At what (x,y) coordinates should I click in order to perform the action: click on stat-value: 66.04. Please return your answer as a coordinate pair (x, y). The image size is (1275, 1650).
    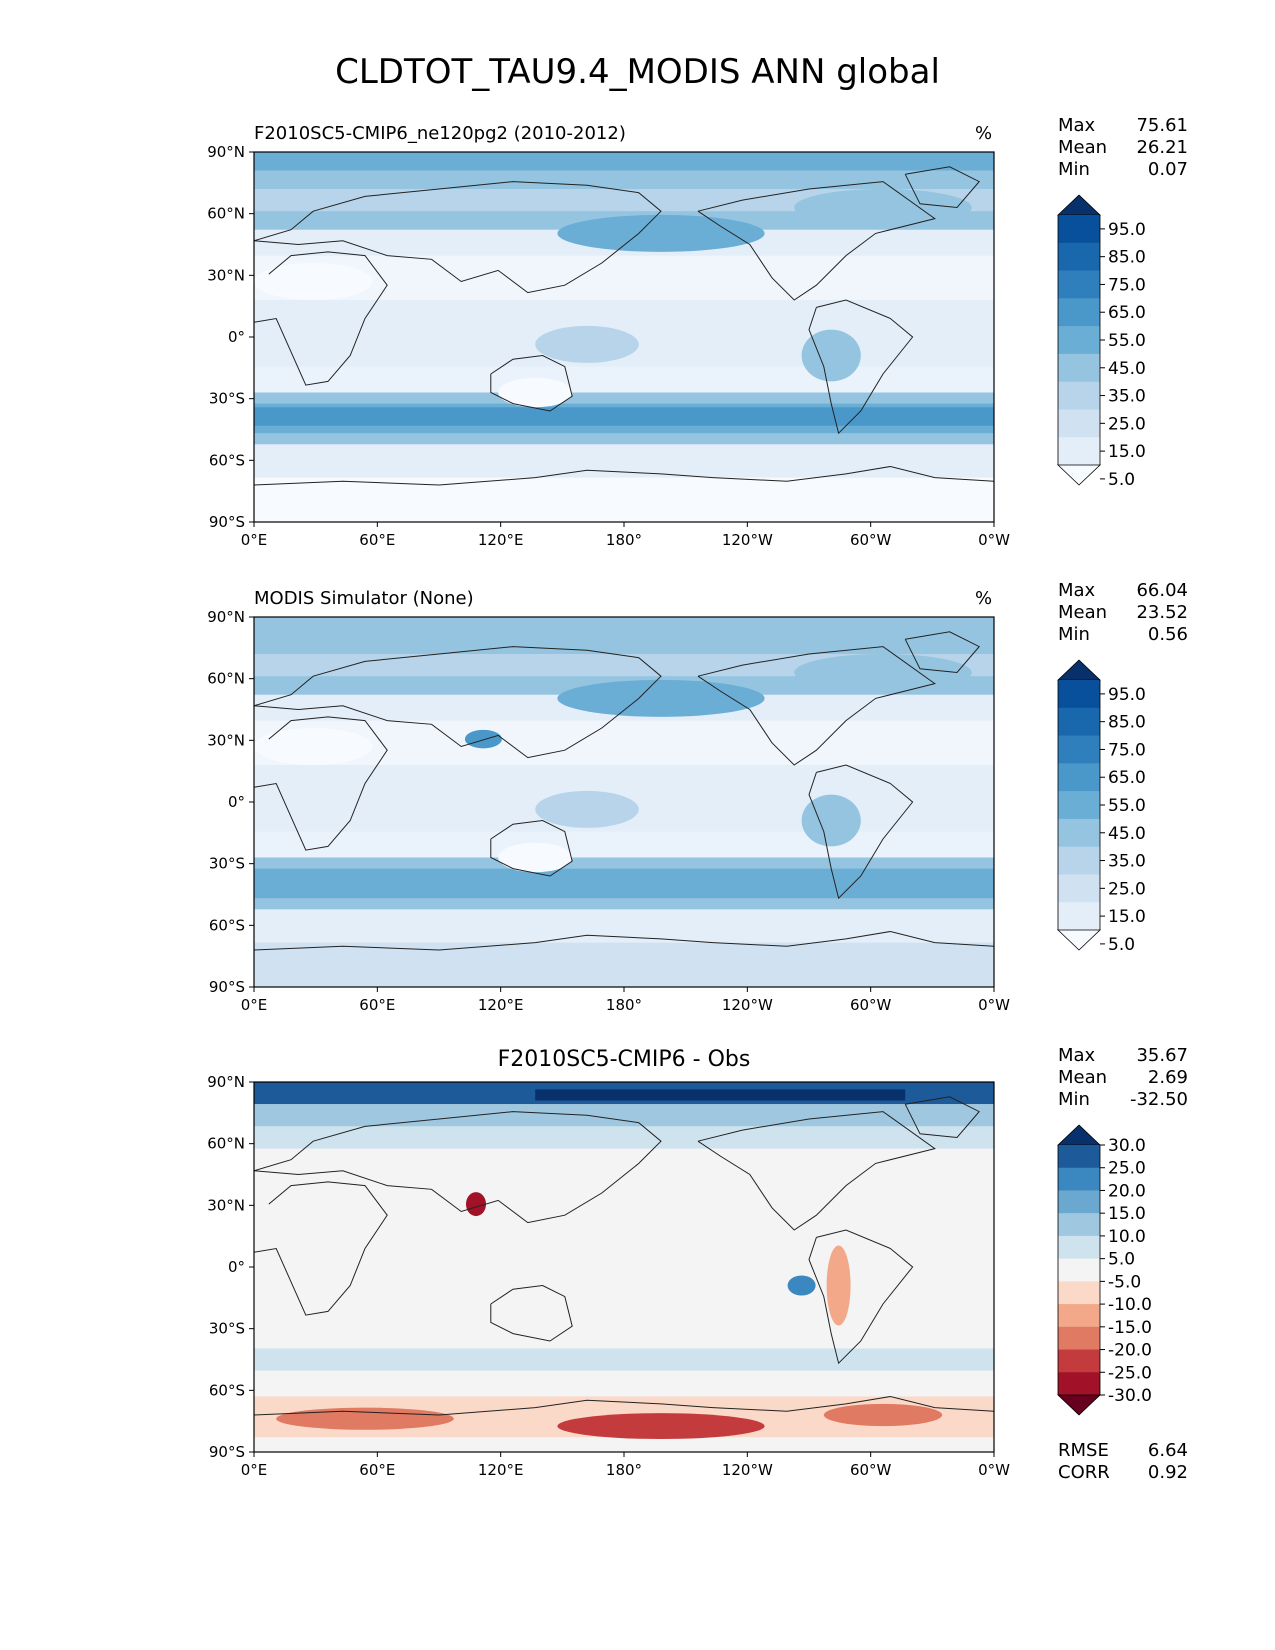
    Looking at the image, I should click on (1162, 590).